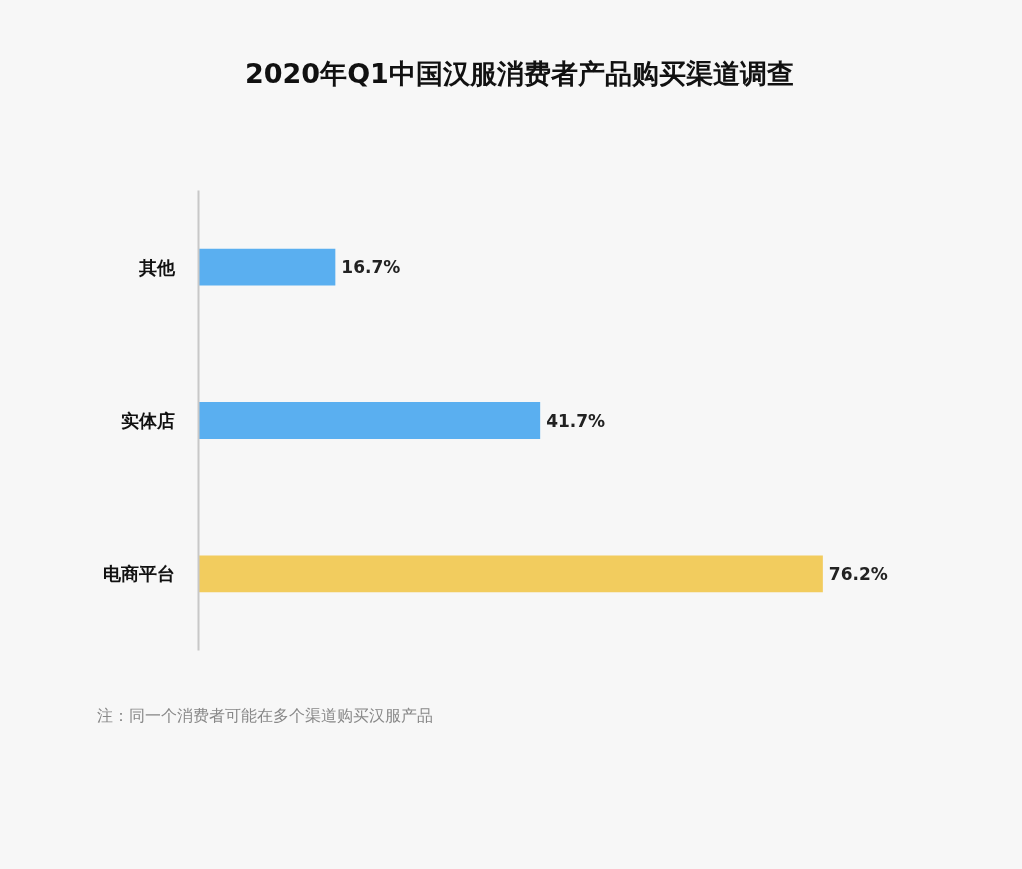  Describe the element at coordinates (858, 573) in the screenshot. I see `data-label: 76.2%` at that location.